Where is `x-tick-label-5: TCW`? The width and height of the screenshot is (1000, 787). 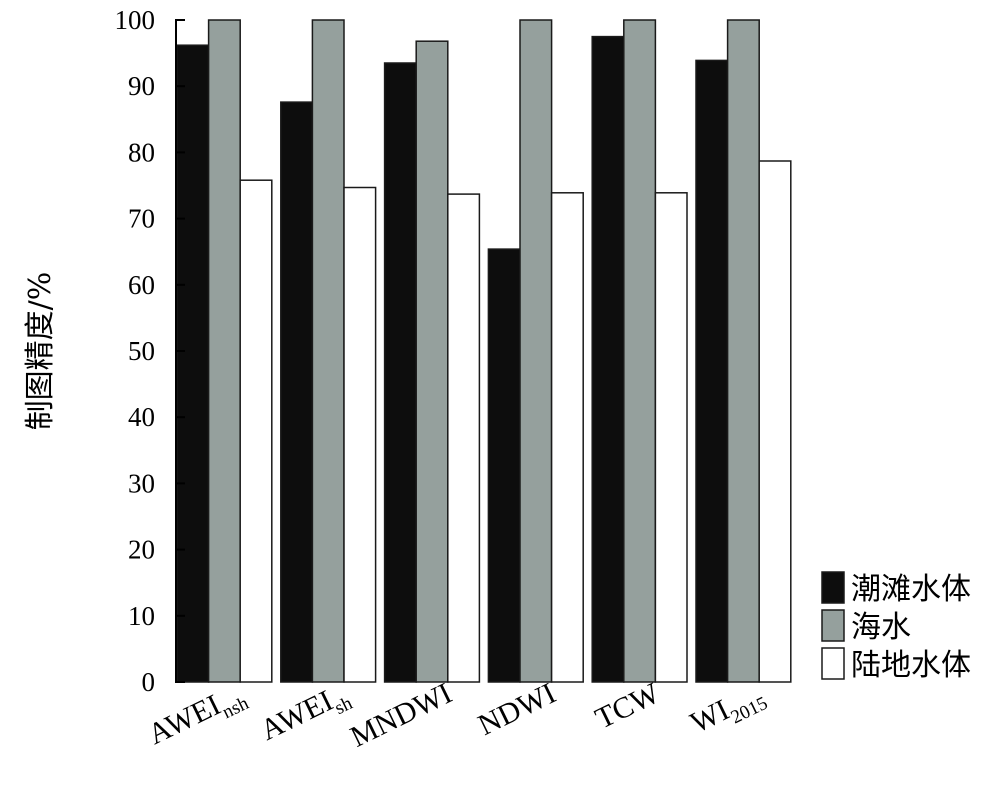 x-tick-label-5: TCW is located at coordinates (627, 705).